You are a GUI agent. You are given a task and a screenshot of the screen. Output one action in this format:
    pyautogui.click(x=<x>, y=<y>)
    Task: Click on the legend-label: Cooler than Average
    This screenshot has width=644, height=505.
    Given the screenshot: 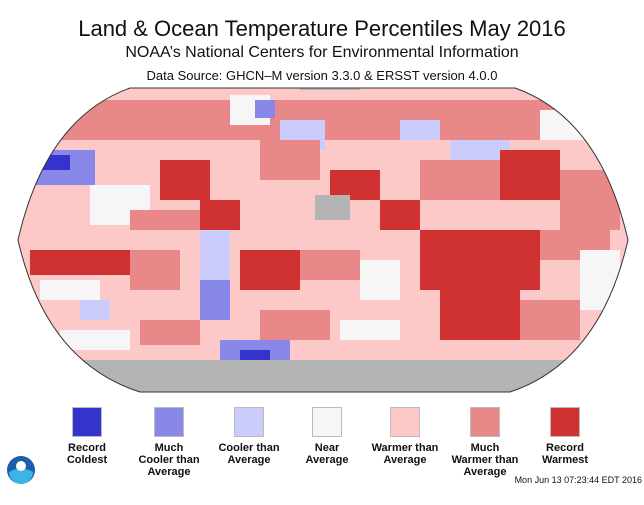 What is the action you would take?
    pyautogui.click(x=249, y=454)
    